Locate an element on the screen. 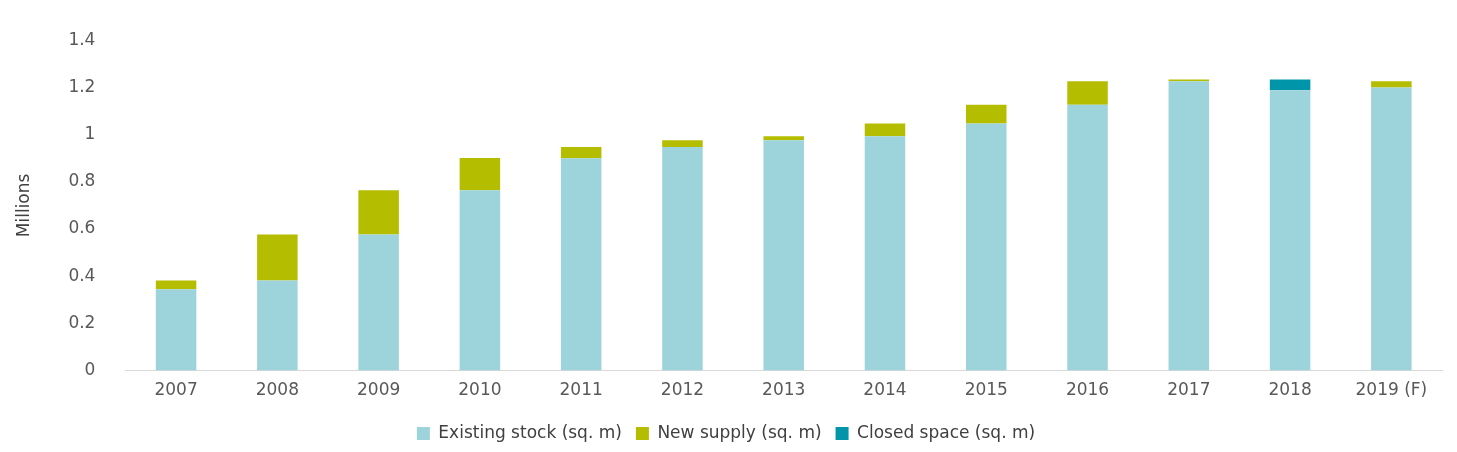  x-tick-label: 2010 is located at coordinates (480, 389).